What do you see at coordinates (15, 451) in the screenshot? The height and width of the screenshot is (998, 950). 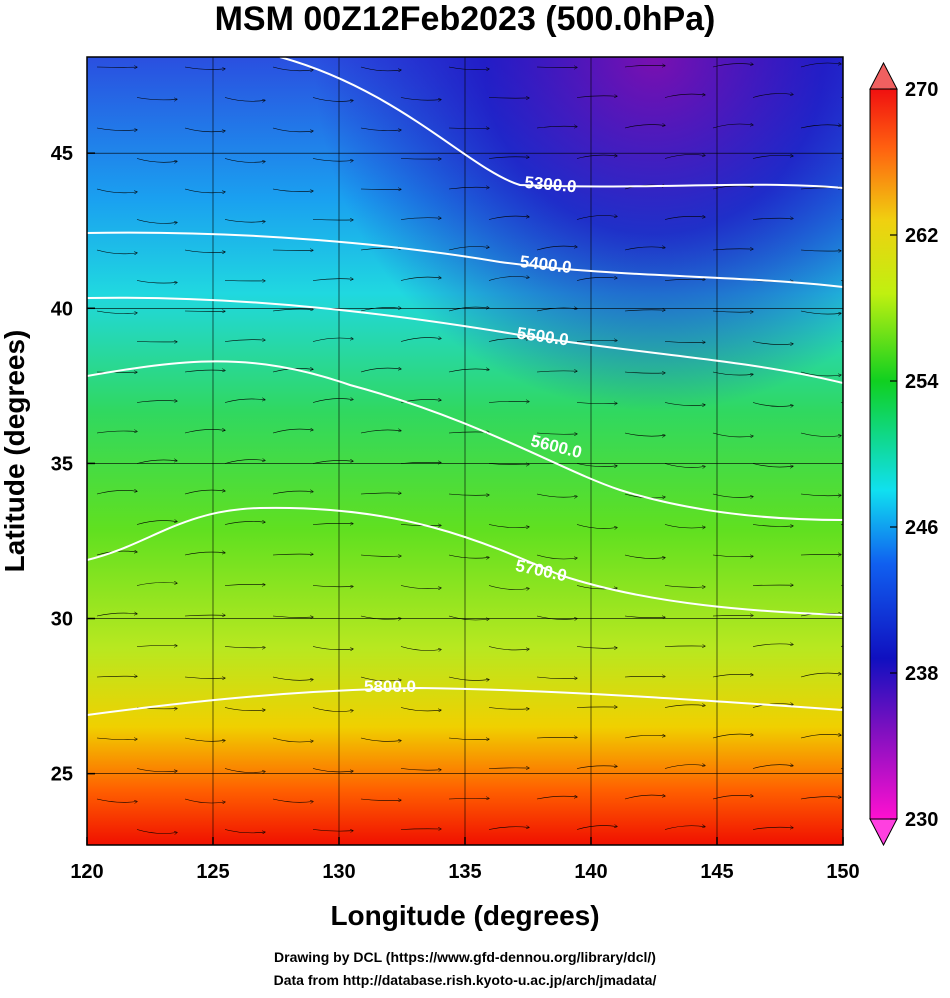 I see `y-axis-label: Latitude (degrees)` at bounding box center [15, 451].